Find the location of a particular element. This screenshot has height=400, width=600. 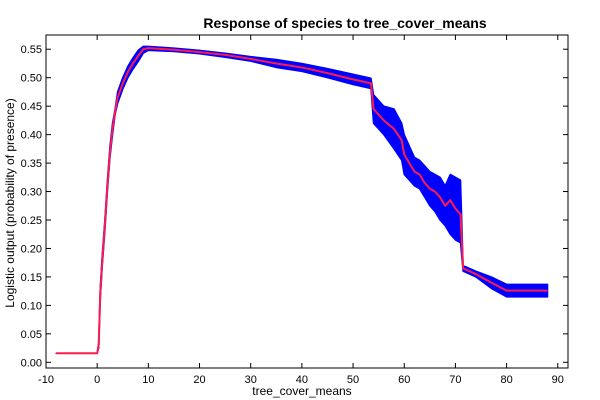

y-tick-label: 0.15 is located at coordinates (31, 278).